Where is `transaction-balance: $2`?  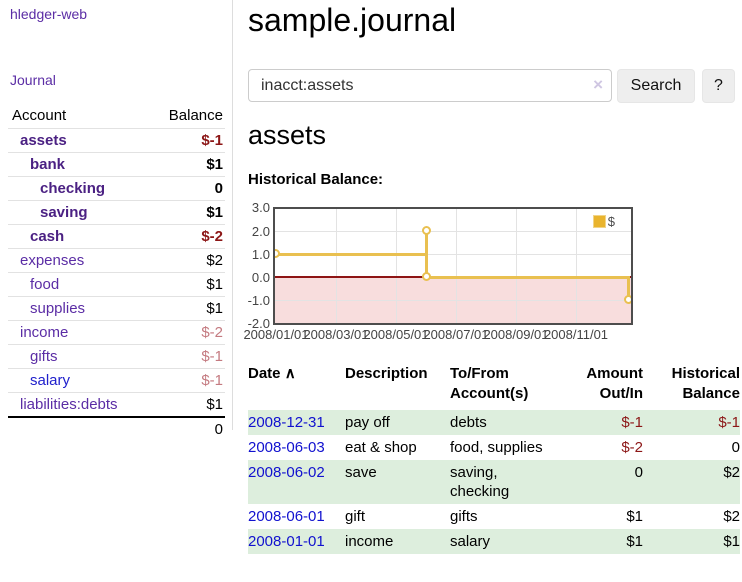 transaction-balance: $2 is located at coordinates (731, 472).